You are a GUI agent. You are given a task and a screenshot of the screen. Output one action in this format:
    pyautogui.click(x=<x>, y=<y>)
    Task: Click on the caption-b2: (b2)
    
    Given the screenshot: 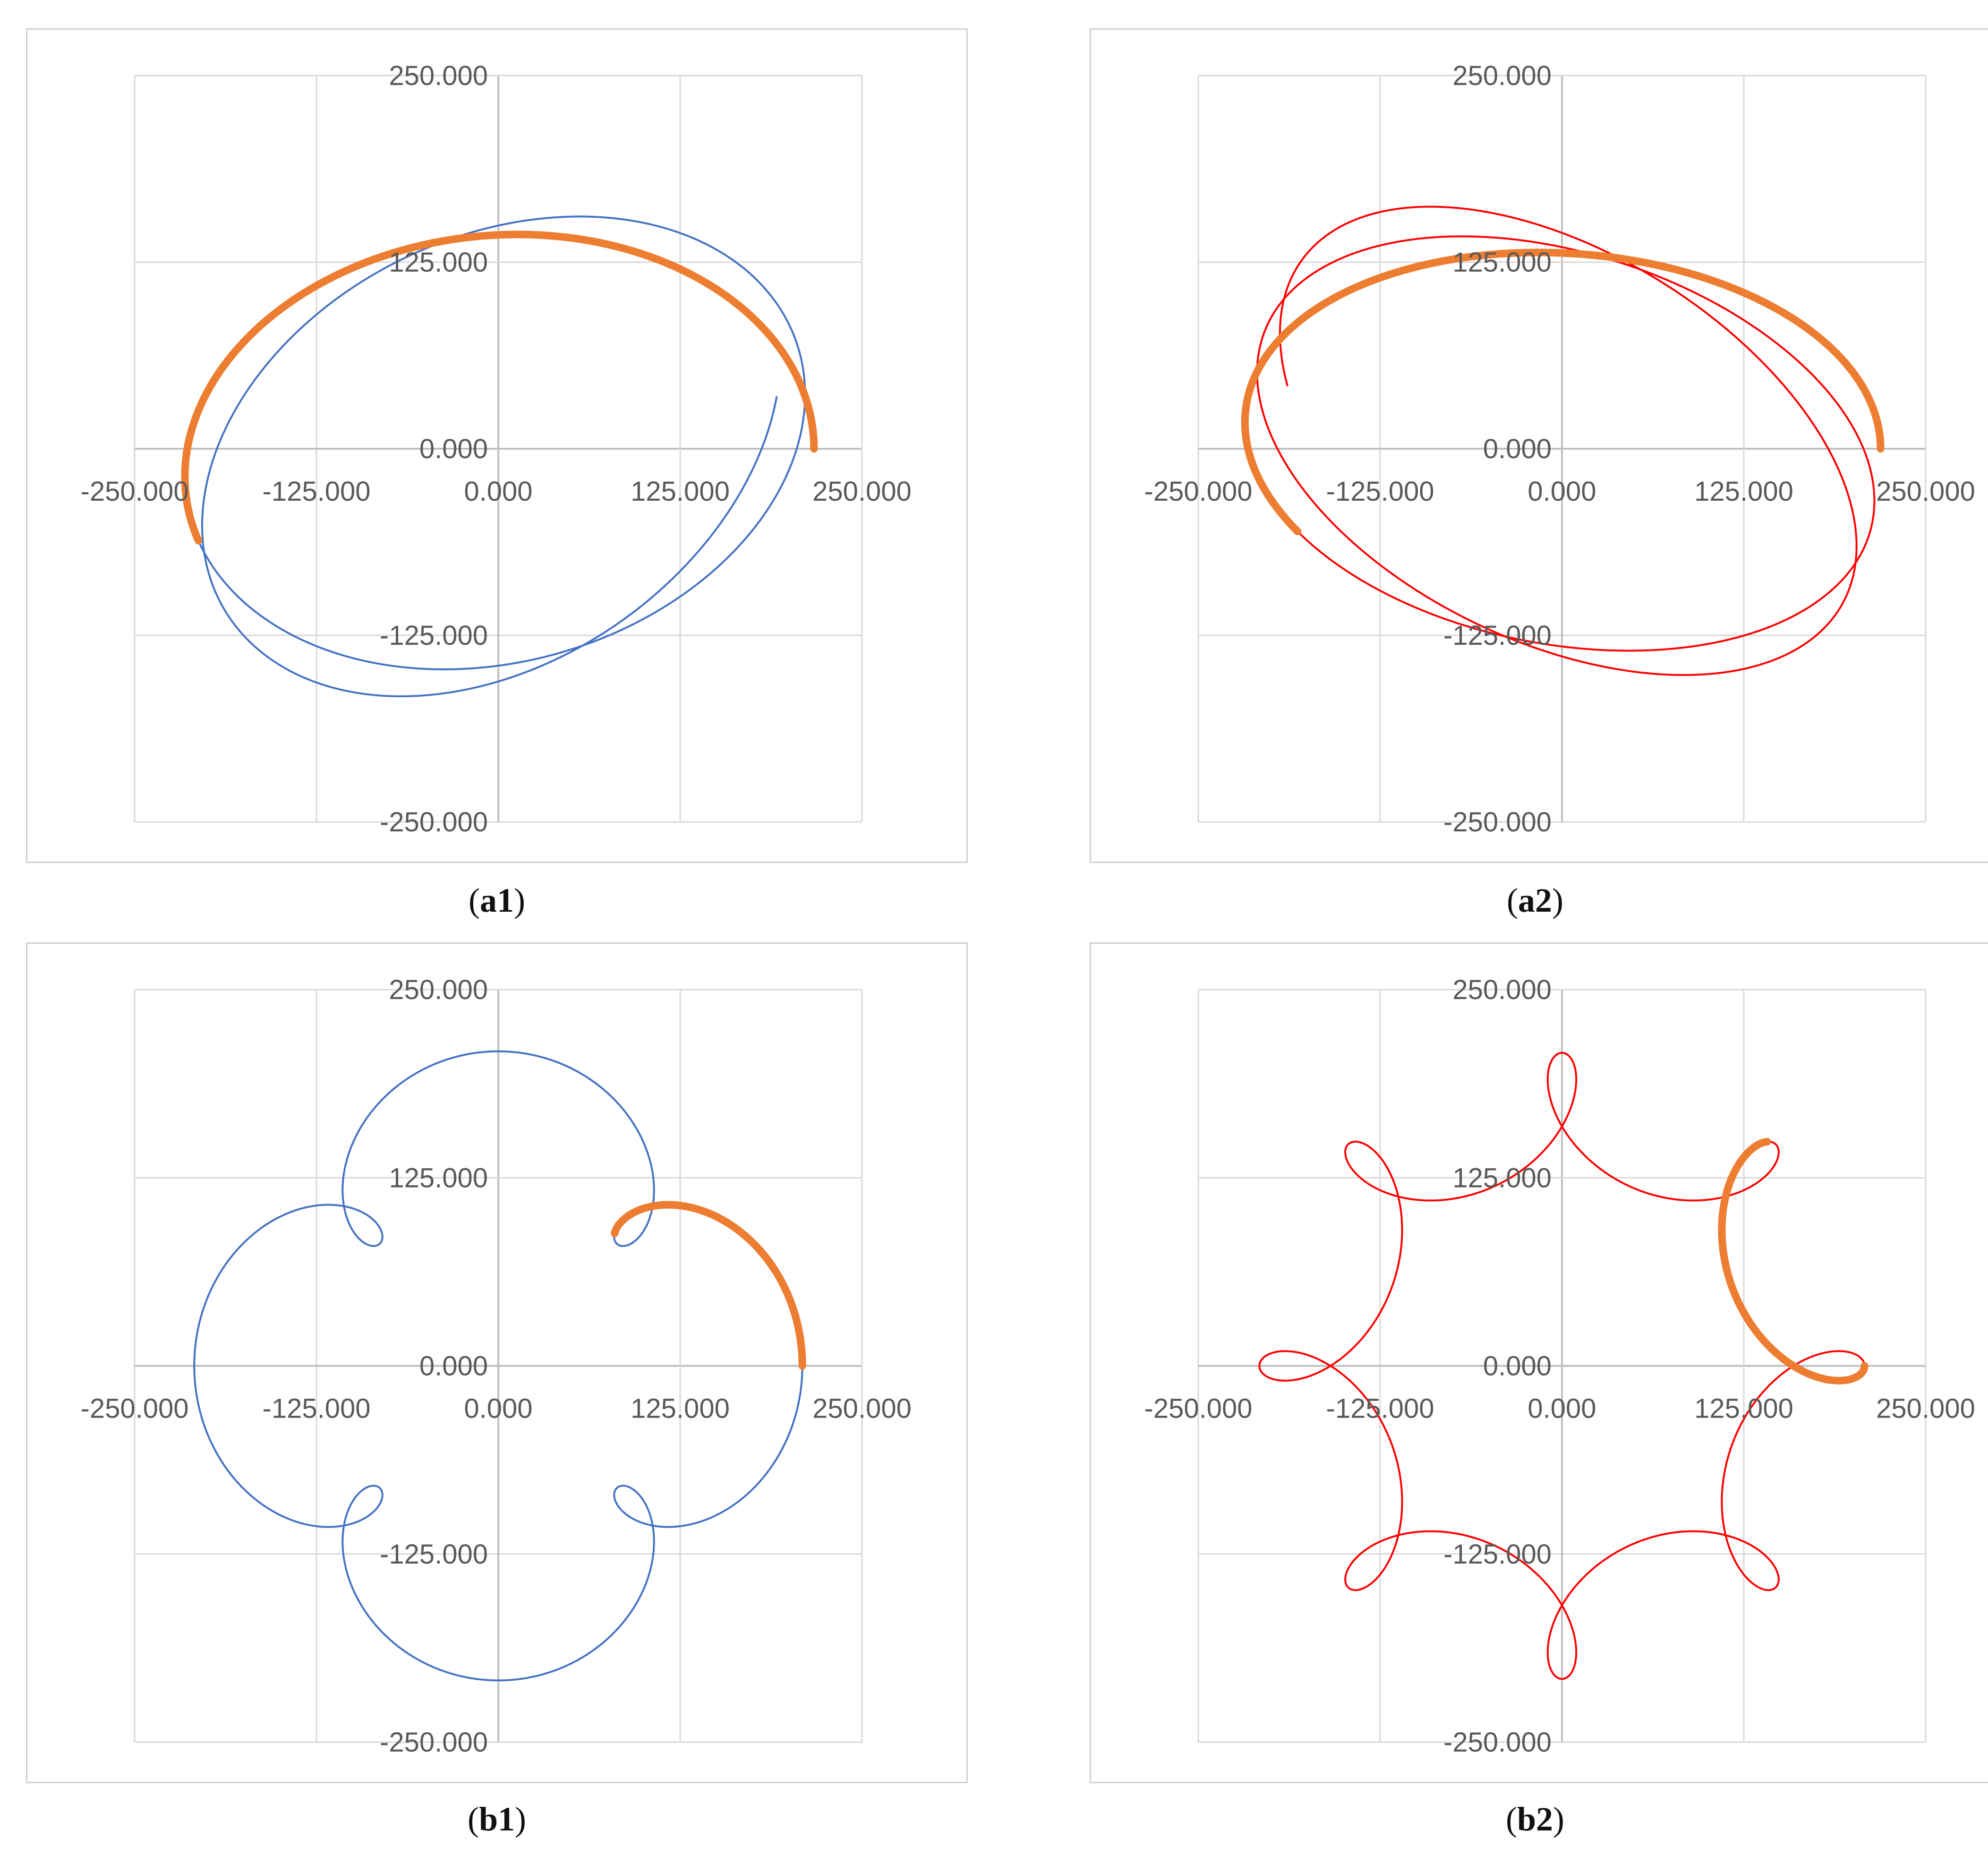 What is the action you would take?
    pyautogui.click(x=1534, y=1819)
    